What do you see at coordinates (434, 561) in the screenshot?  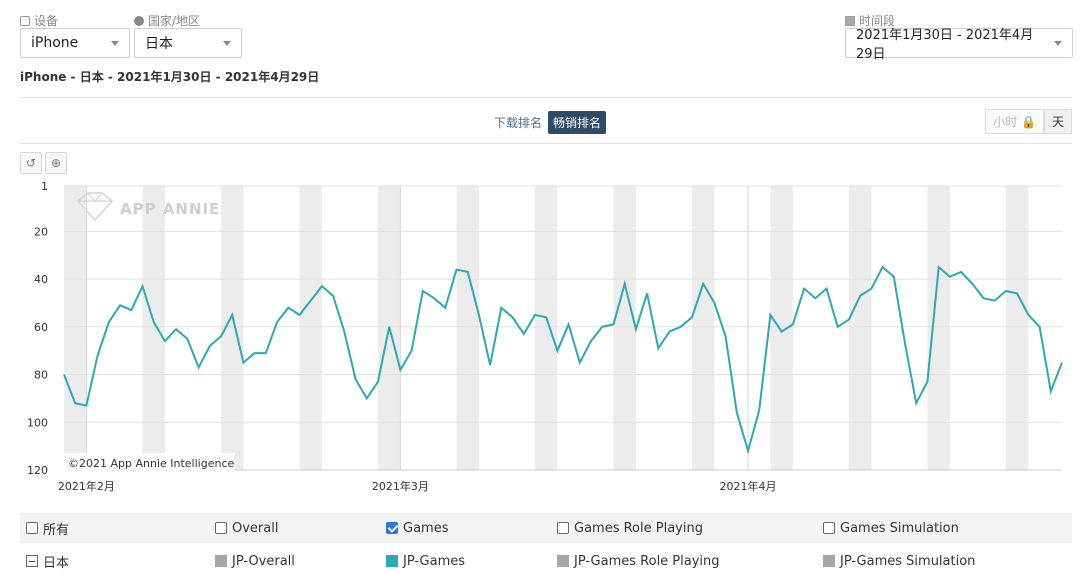 I see `legend-series-label: JP-Games` at bounding box center [434, 561].